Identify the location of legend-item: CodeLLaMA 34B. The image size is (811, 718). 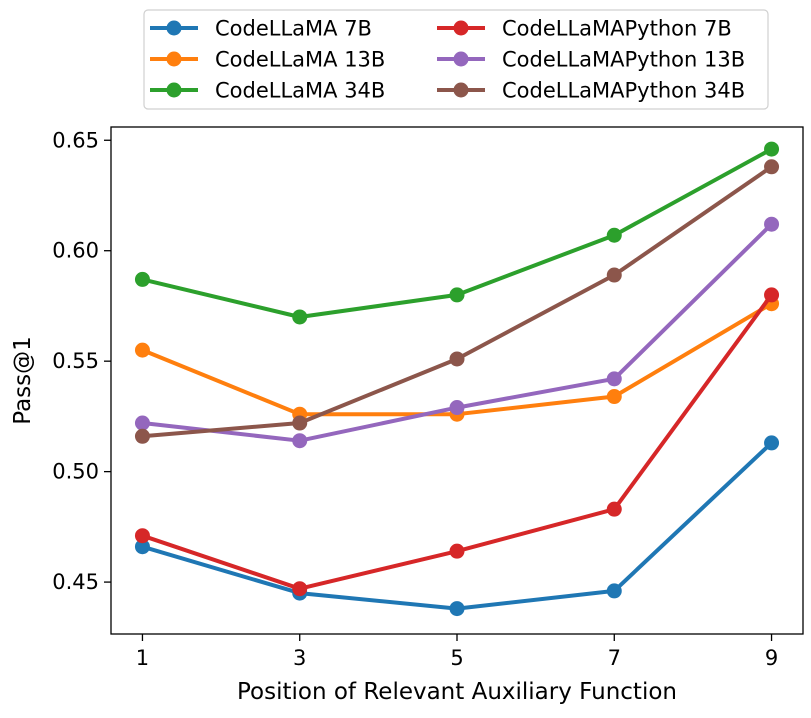
(267, 91).